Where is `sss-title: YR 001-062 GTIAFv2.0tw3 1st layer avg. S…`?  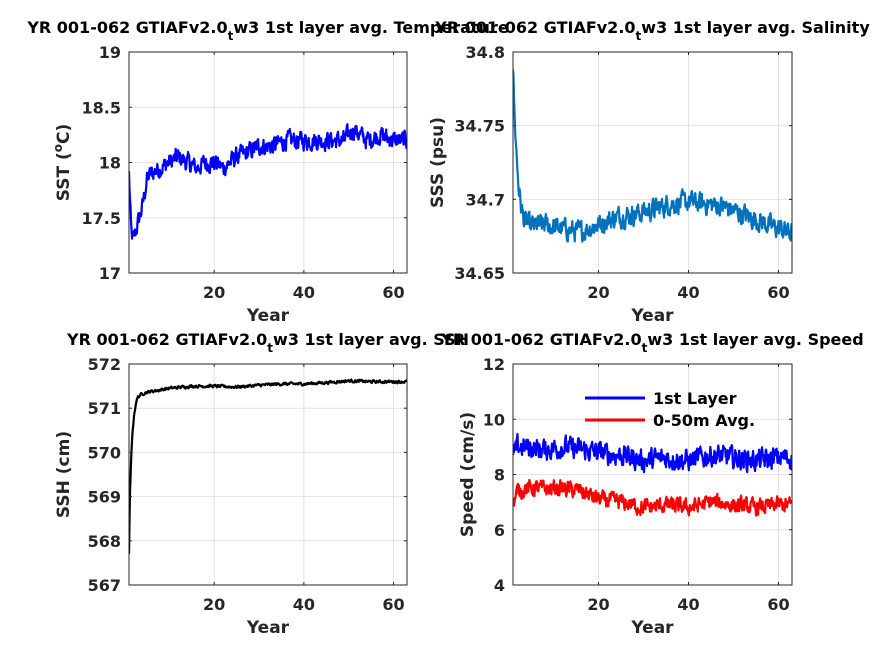 sss-title: YR 001-062 GTIAFv2.0tw3 1st layer avg. S… is located at coordinates (652, 30).